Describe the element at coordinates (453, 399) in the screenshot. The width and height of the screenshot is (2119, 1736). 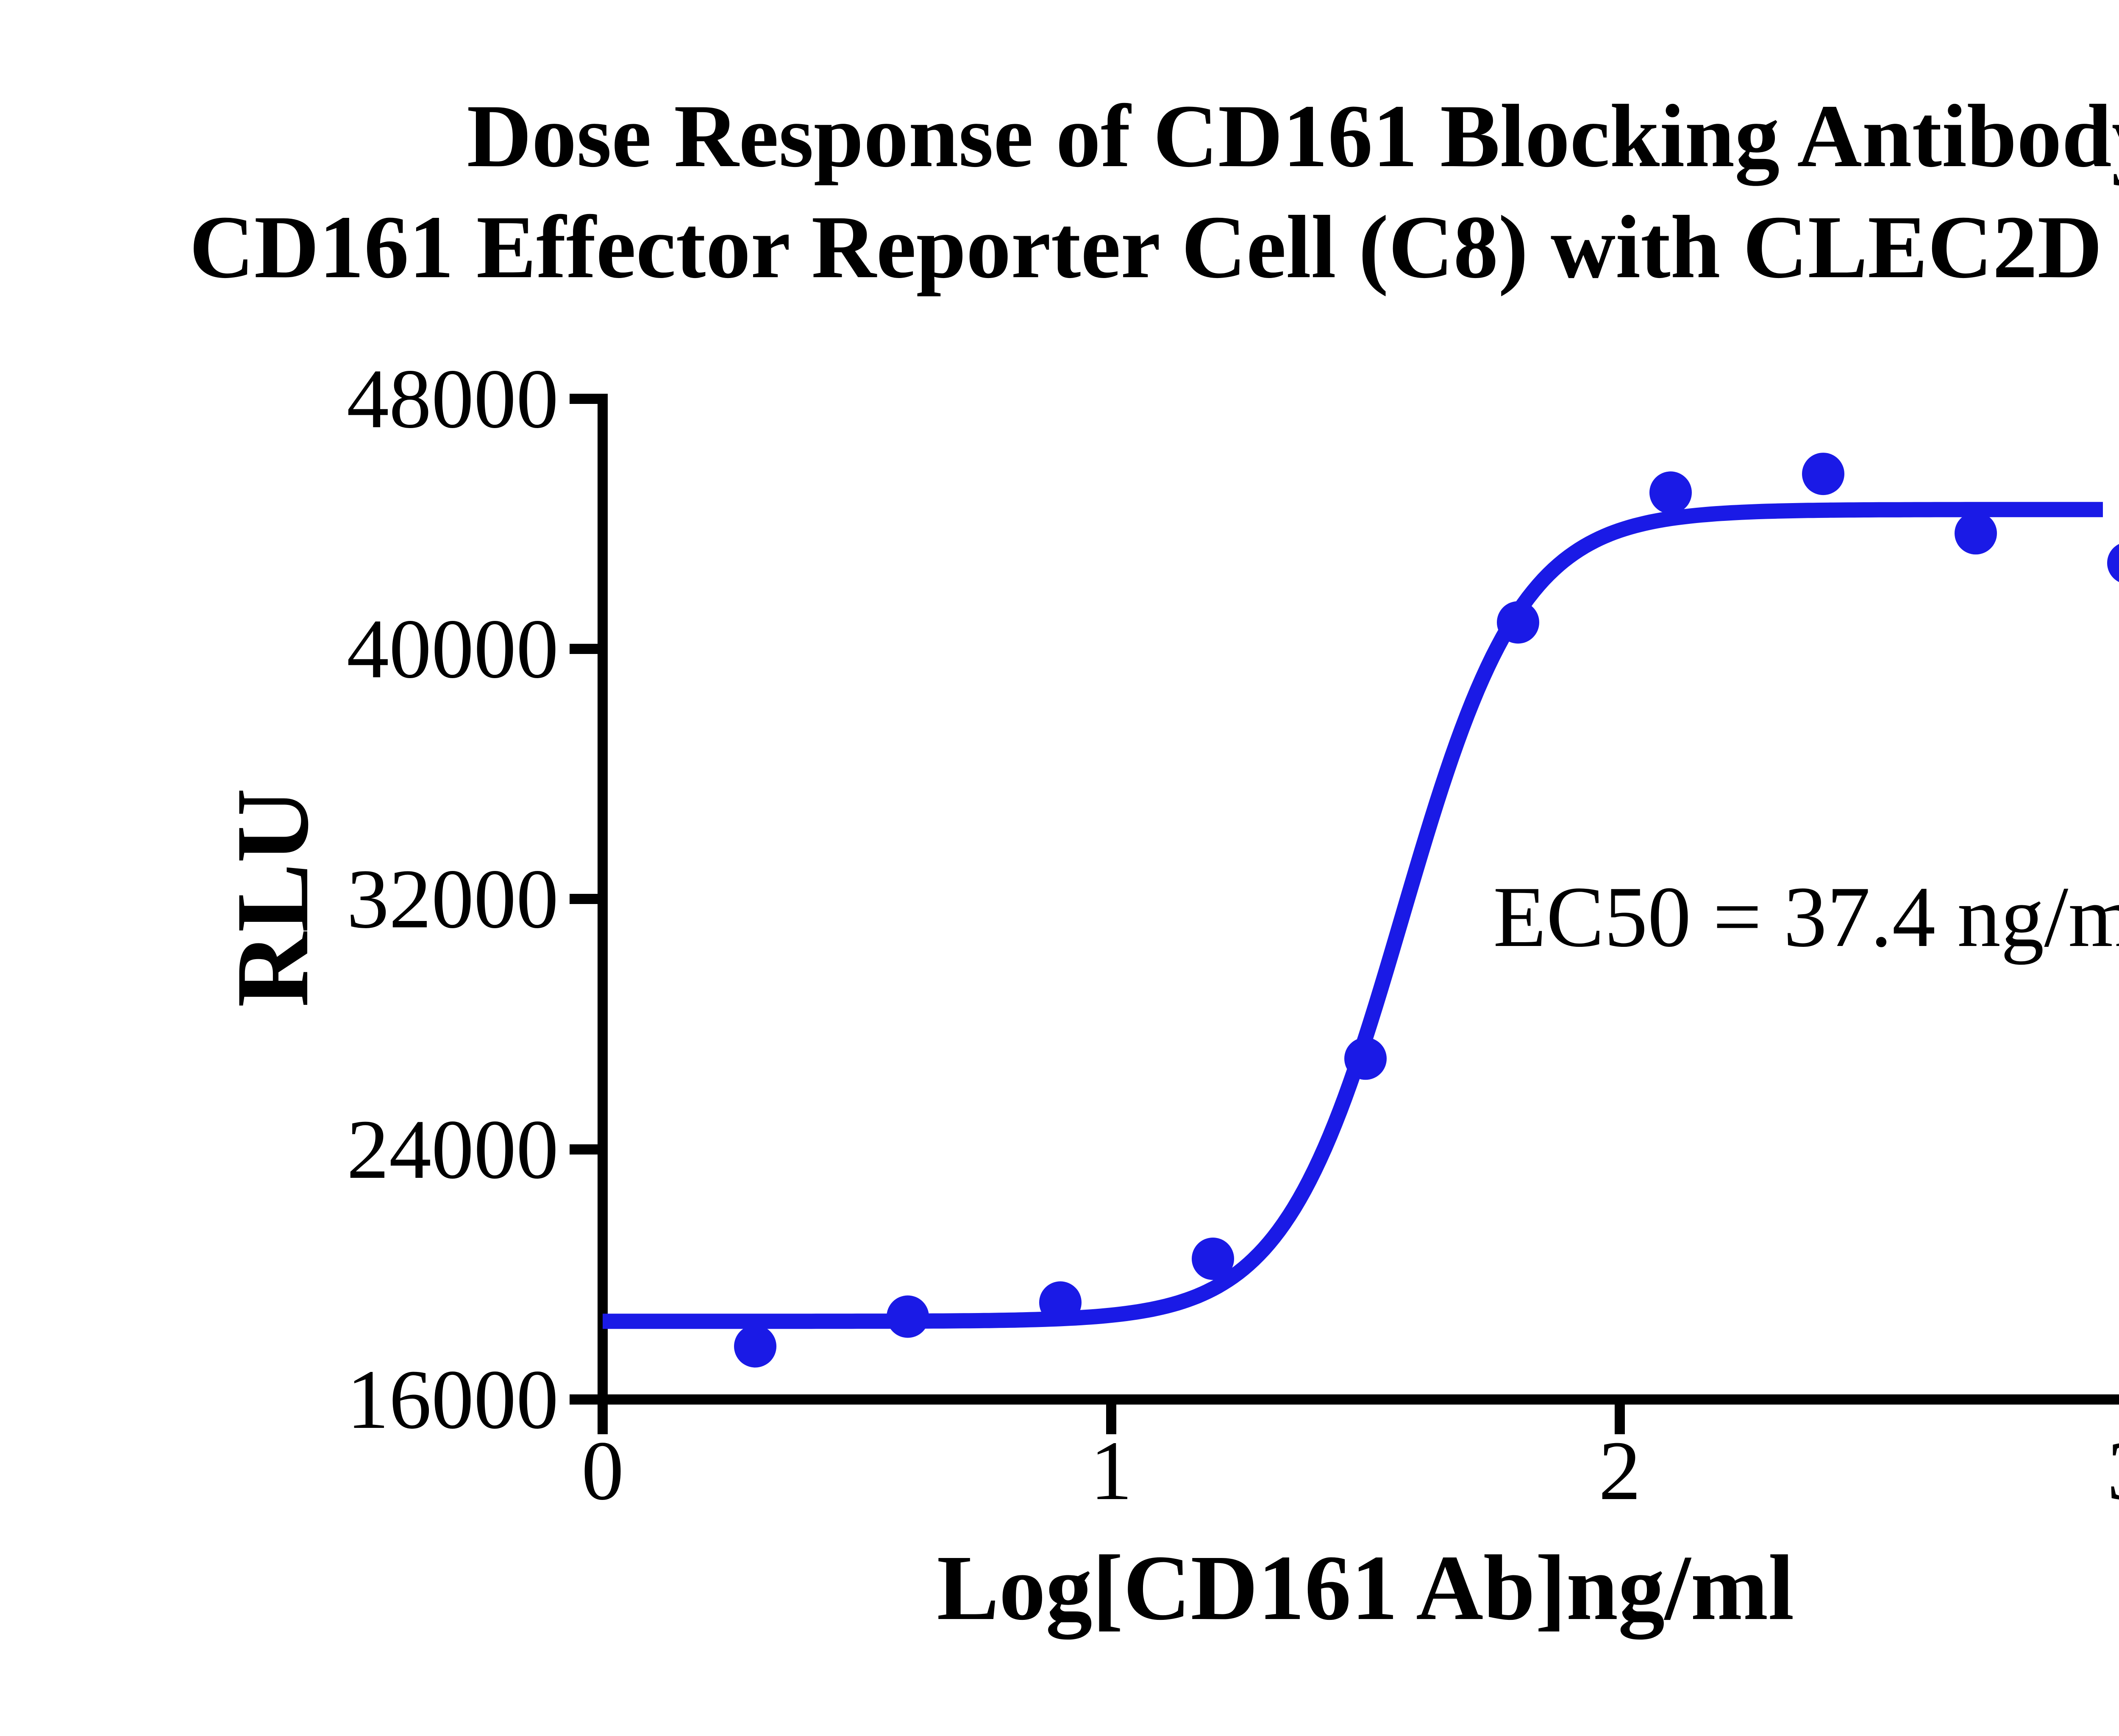
I see `y-tick-label: 48000` at that location.